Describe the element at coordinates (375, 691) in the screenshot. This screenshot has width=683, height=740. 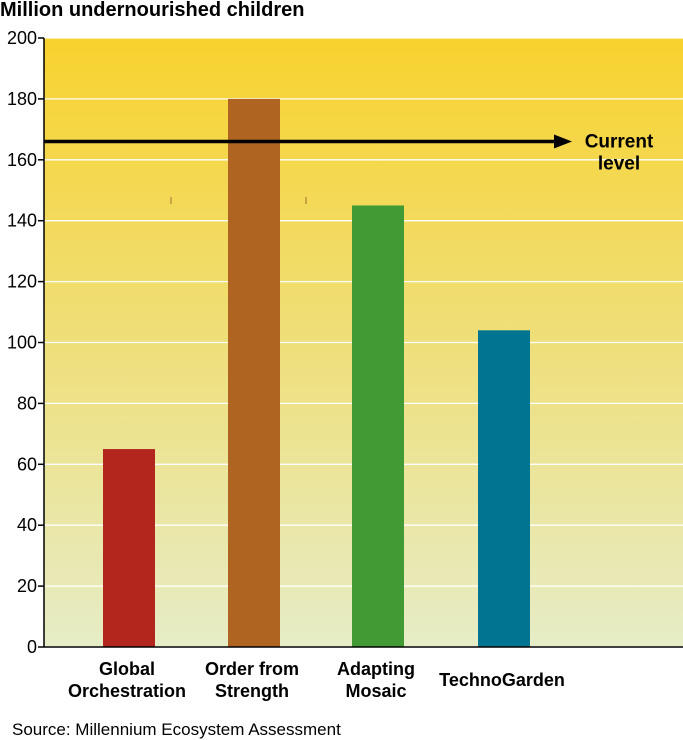
I see `x-category-label: Mosaic` at that location.